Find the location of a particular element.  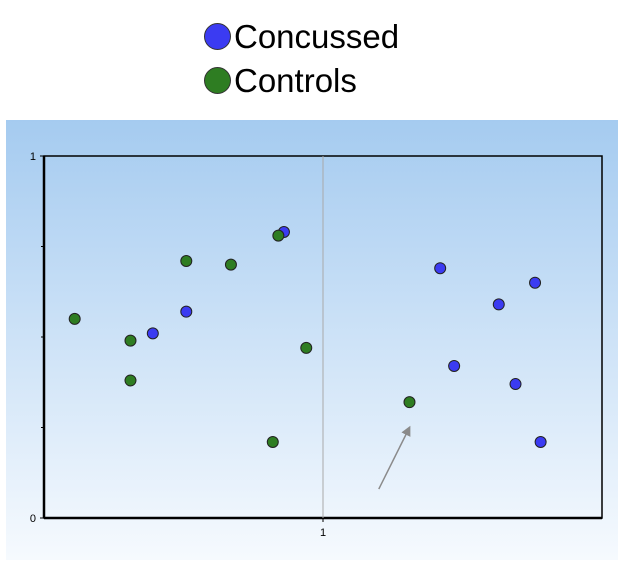

legend-item-controls: Controls is located at coordinates (334, 80).